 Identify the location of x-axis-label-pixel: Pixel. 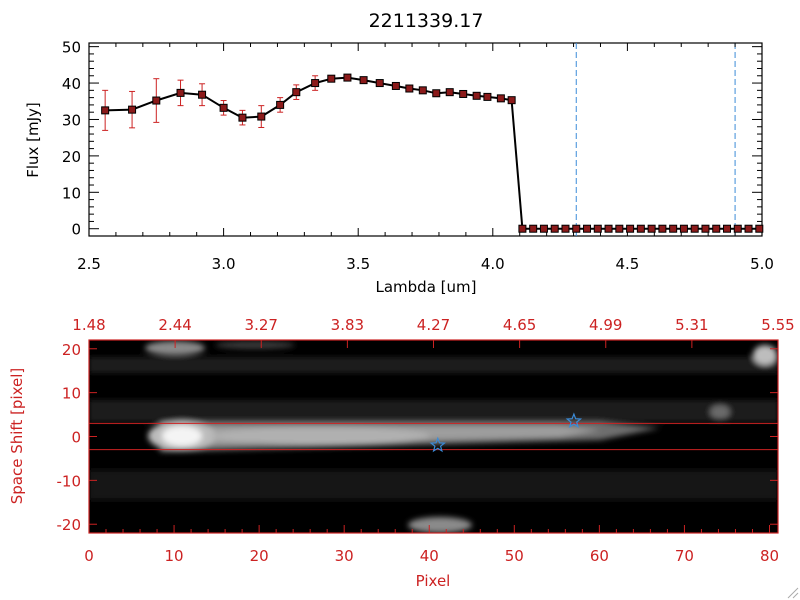
(433, 581).